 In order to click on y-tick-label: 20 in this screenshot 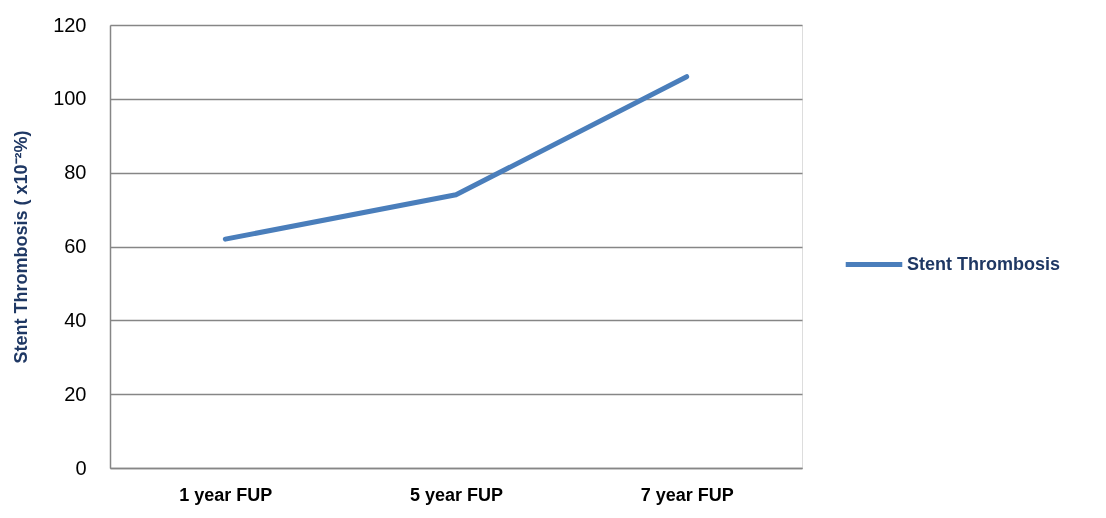, I will do `click(75, 393)`.